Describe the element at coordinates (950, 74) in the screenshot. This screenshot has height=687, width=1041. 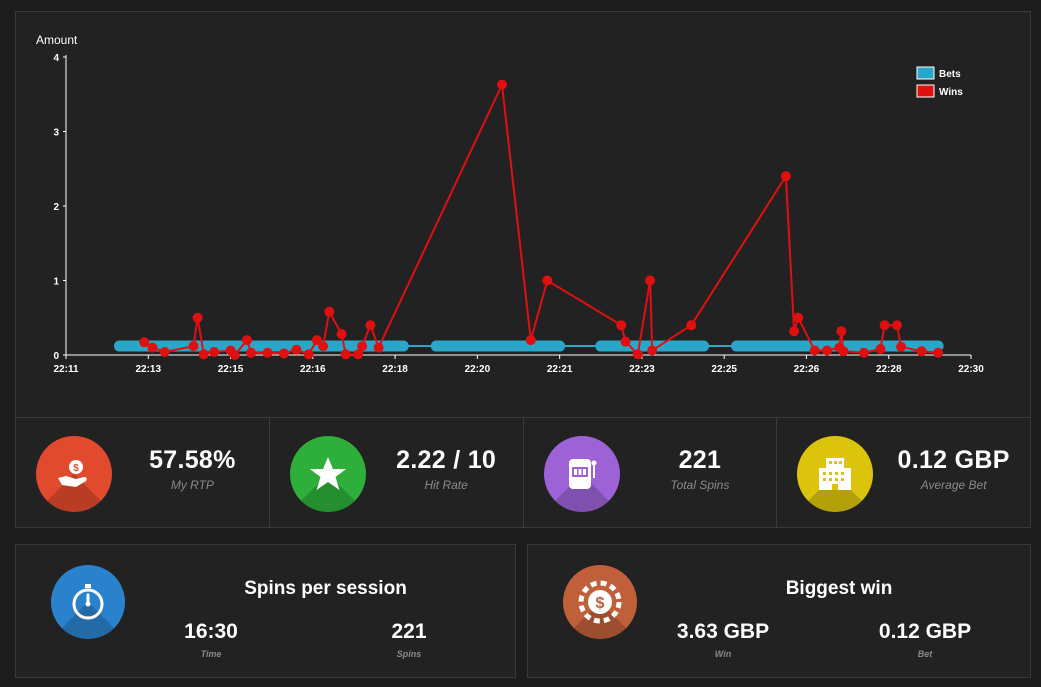
I see `legend-label-bets: Bets` at that location.